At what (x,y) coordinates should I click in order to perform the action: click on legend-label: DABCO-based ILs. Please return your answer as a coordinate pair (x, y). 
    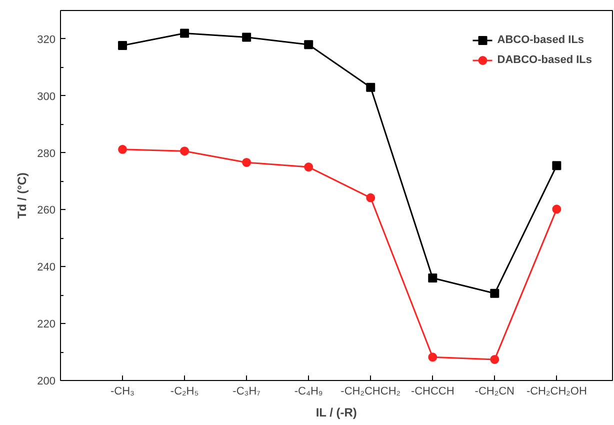
    Looking at the image, I should click on (544, 60).